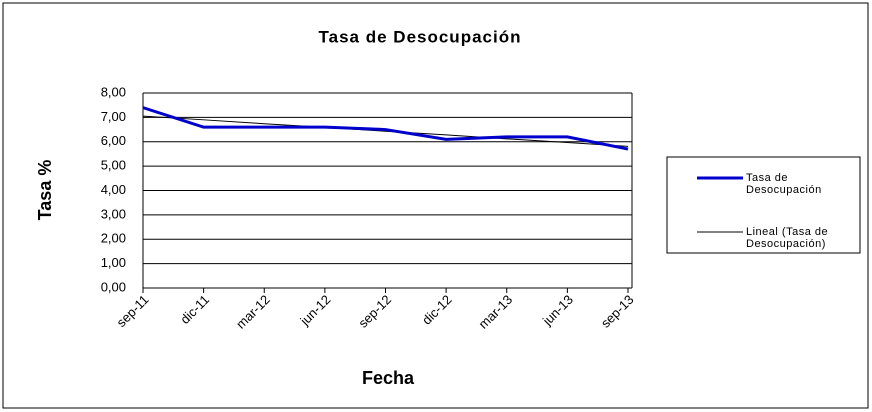 Image resolution: width=872 pixels, height=412 pixels. I want to click on y-tick-label: 1,00, so click(113, 262).